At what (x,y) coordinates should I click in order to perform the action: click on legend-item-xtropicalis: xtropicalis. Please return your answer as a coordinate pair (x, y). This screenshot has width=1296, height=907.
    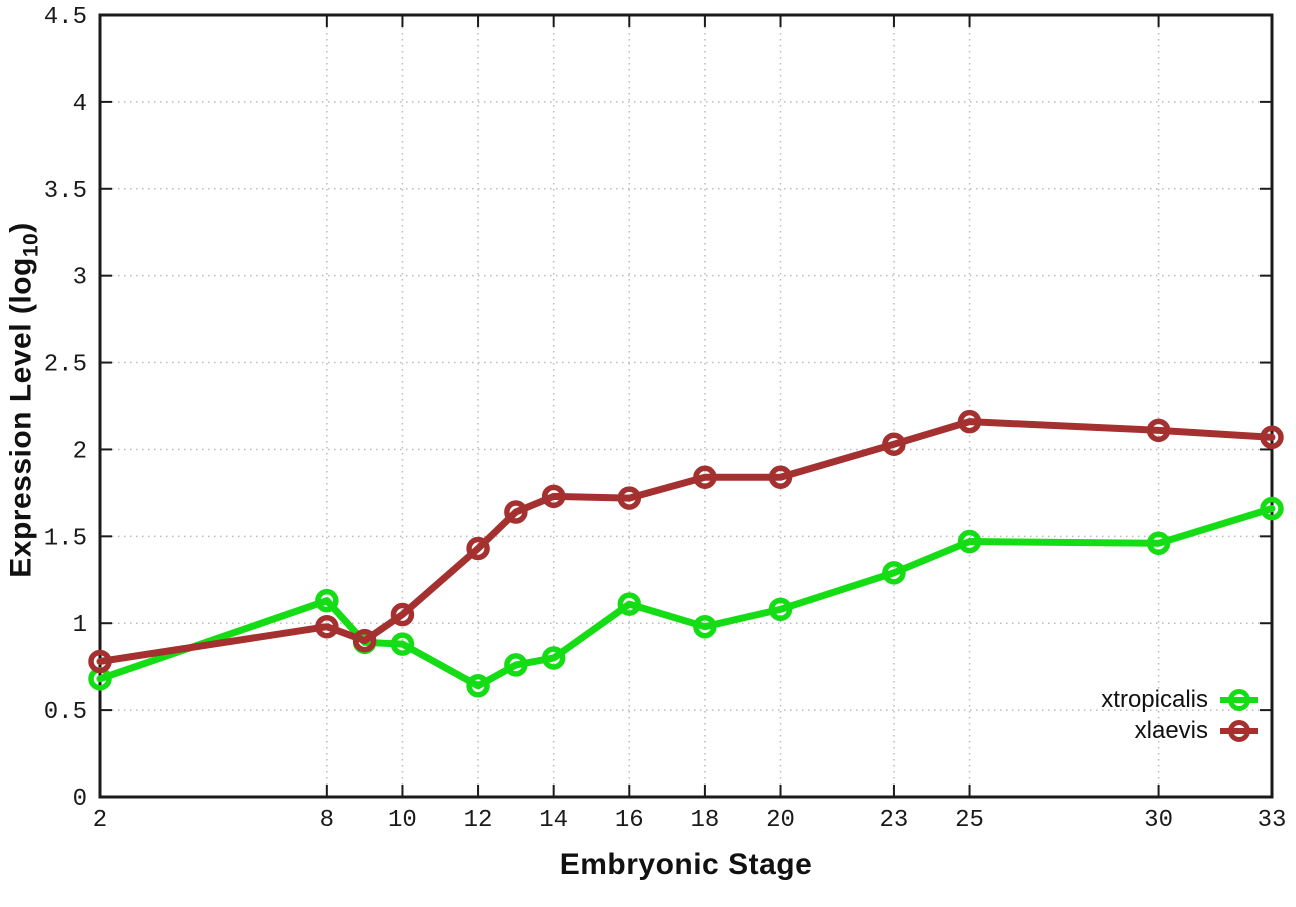
    Looking at the image, I should click on (1179, 699).